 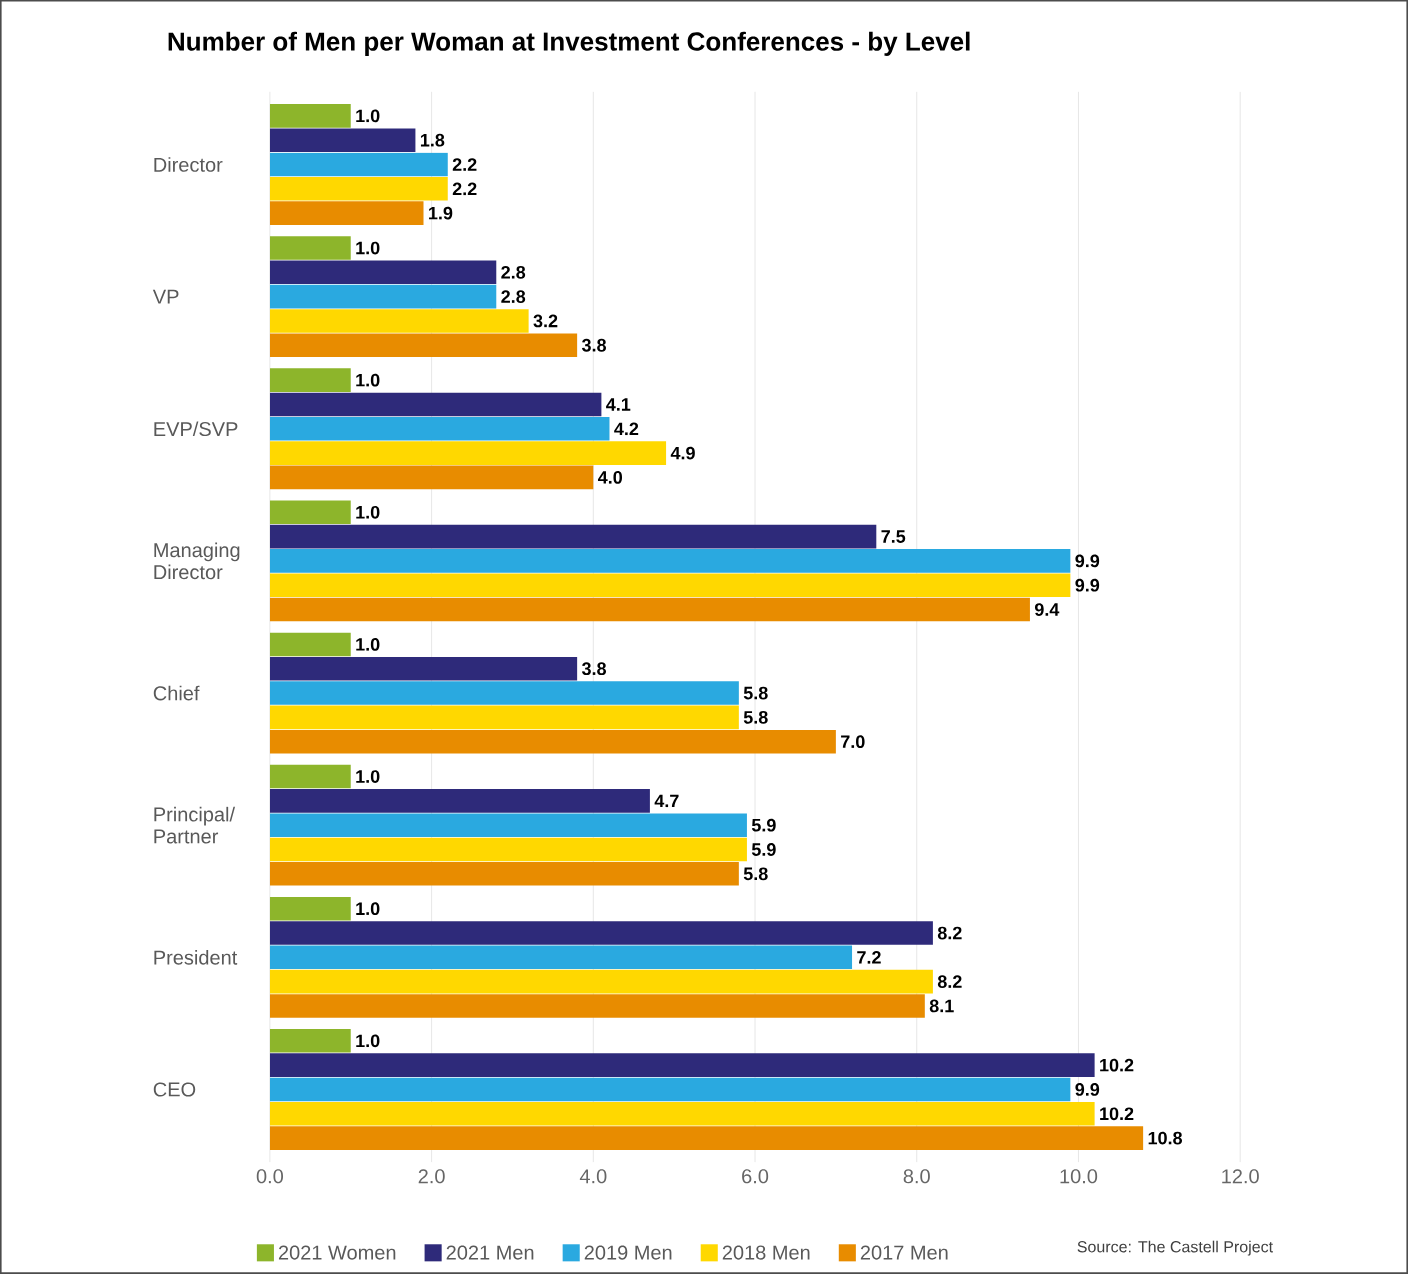 I want to click on x-tick-label: 10.0, so click(x=1079, y=1176).